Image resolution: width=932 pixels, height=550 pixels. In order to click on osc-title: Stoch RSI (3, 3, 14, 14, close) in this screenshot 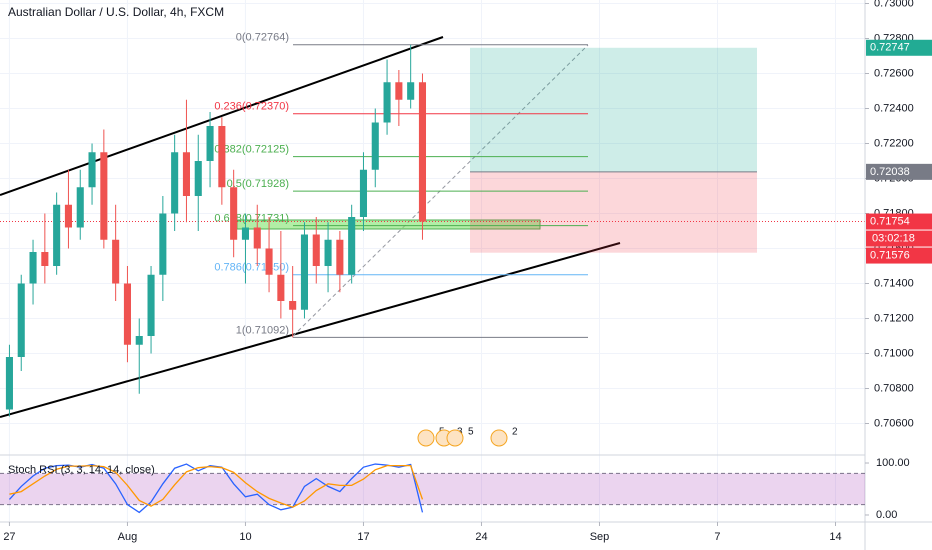, I will do `click(81, 470)`.